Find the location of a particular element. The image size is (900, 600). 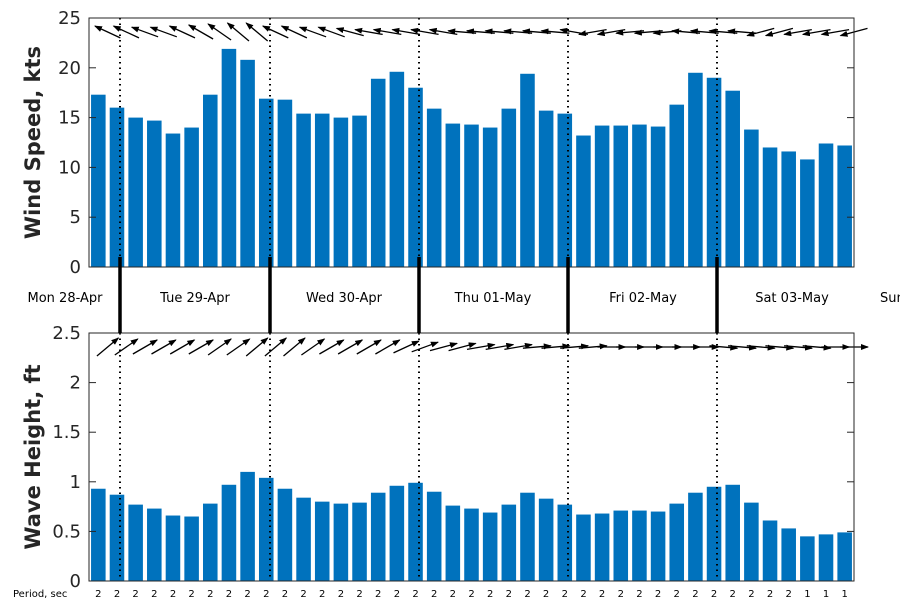

wind-ylabel: Wind Speed, kts is located at coordinates (33, 142).